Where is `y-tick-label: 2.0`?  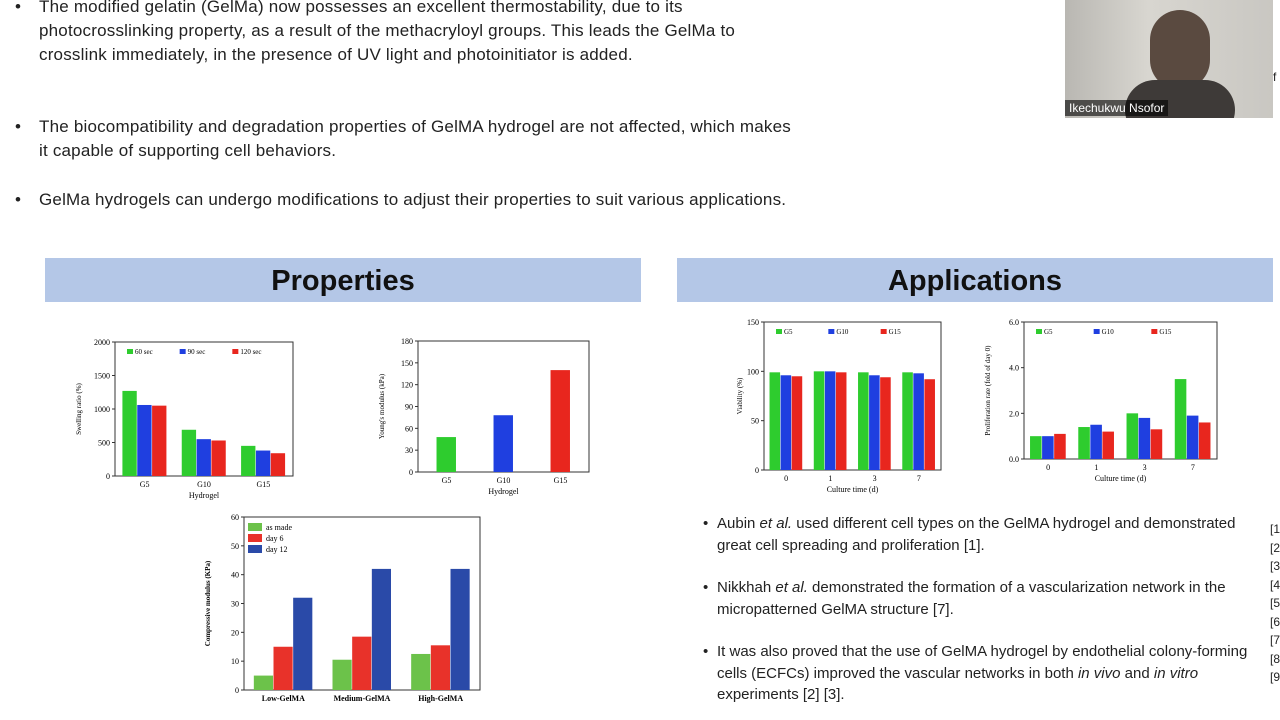 y-tick-label: 2.0 is located at coordinates (1014, 413).